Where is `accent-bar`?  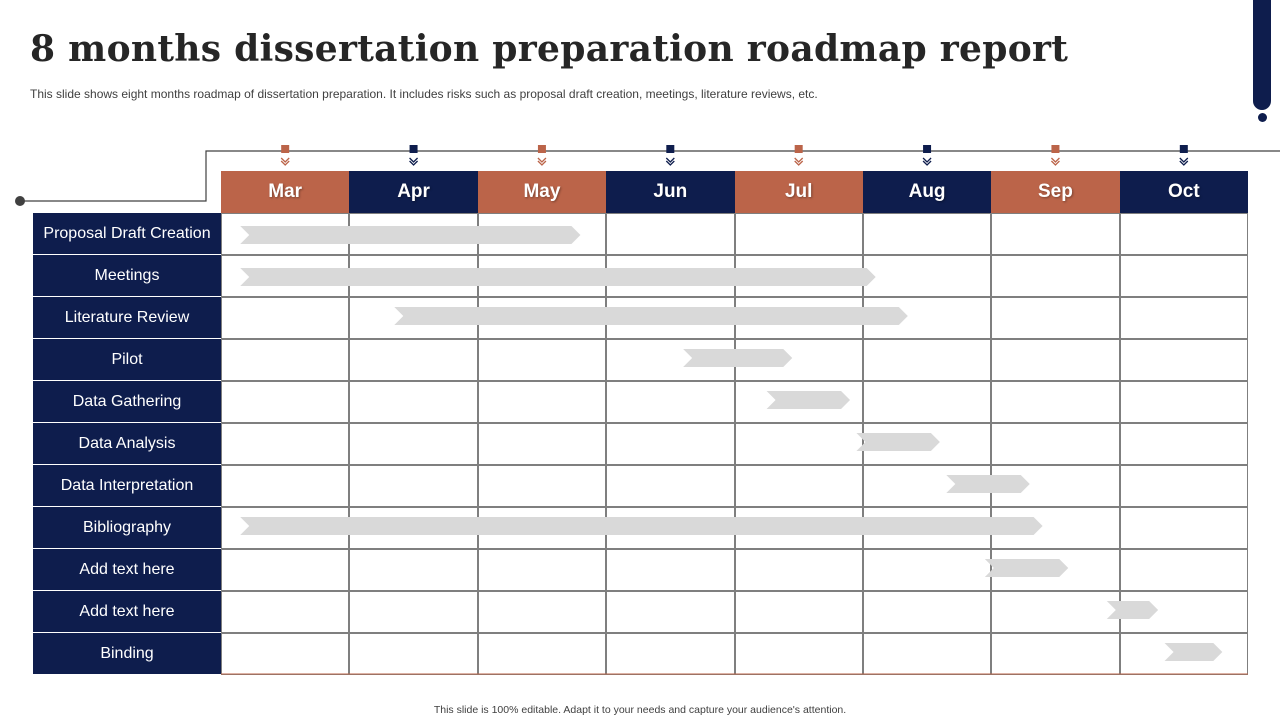 accent-bar is located at coordinates (1262, 55).